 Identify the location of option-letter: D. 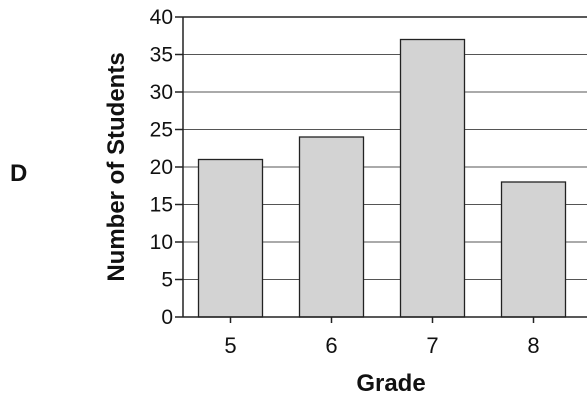
(19, 173).